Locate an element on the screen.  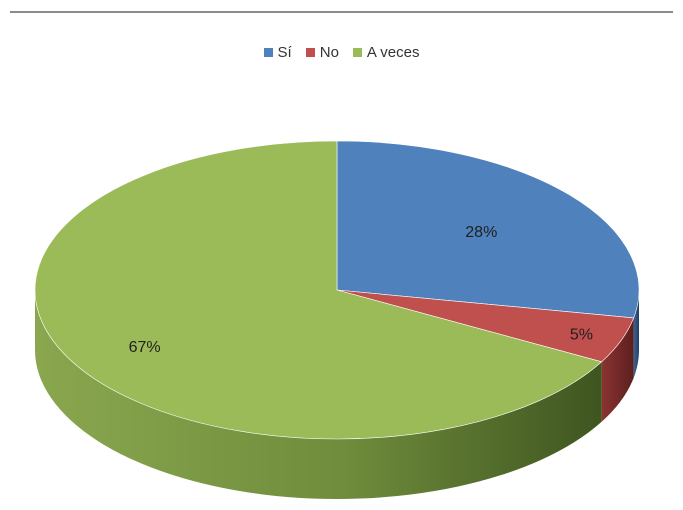
legend-swatch-no is located at coordinates (310, 52).